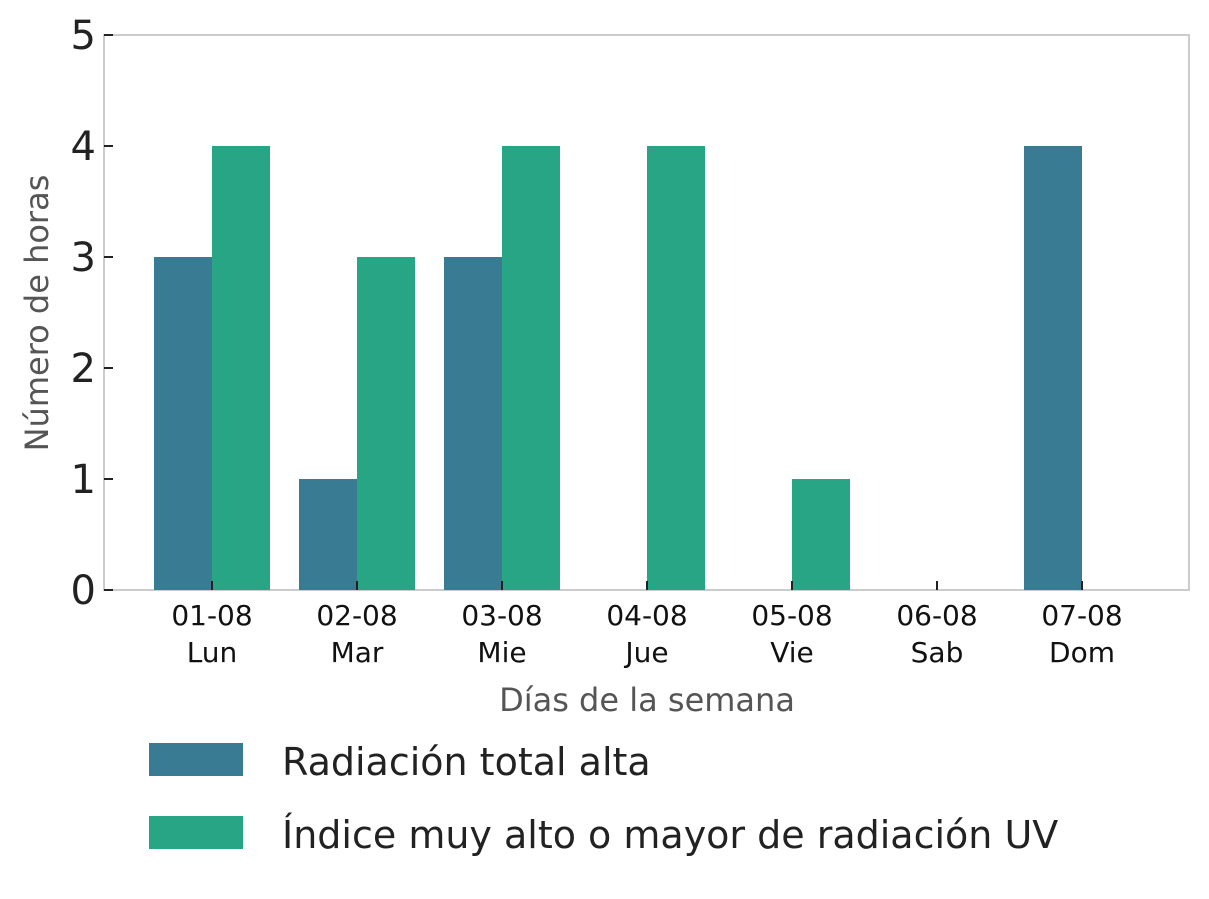 This screenshot has height=899, width=1209. I want to click on x-tick-label-date: 01-08, so click(211, 615).